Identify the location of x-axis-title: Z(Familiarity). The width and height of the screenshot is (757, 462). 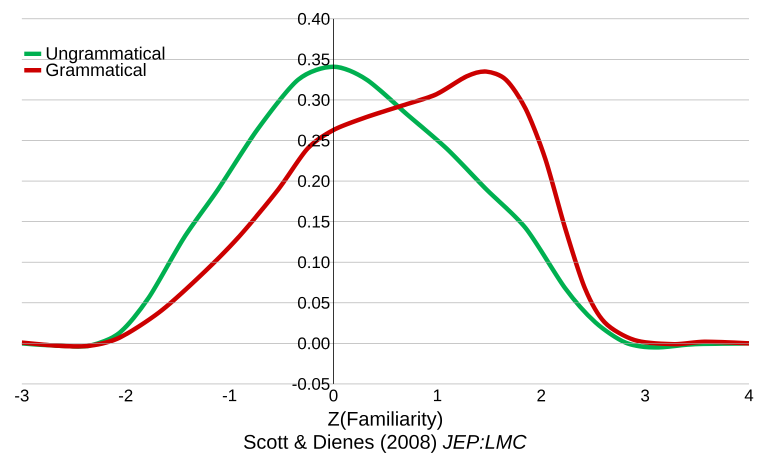
(385, 420).